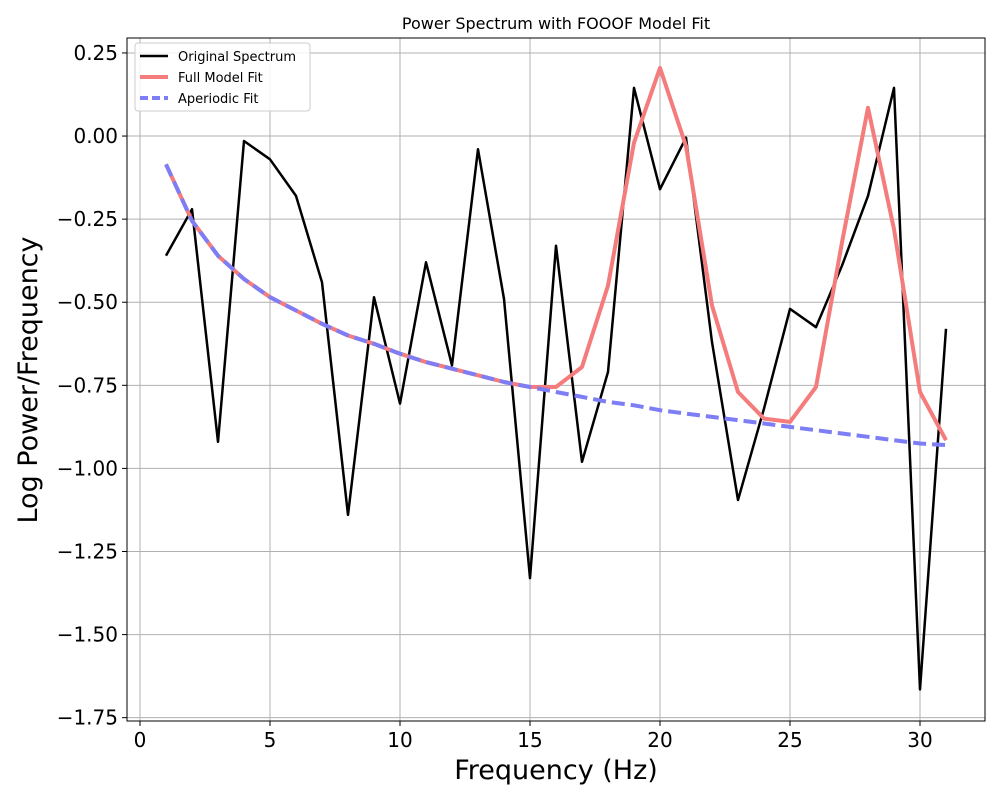 This screenshot has height=800, width=1000. What do you see at coordinates (556, 23) in the screenshot?
I see `chart-title: Power Spectrum with FOOOF Model Fit` at bounding box center [556, 23].